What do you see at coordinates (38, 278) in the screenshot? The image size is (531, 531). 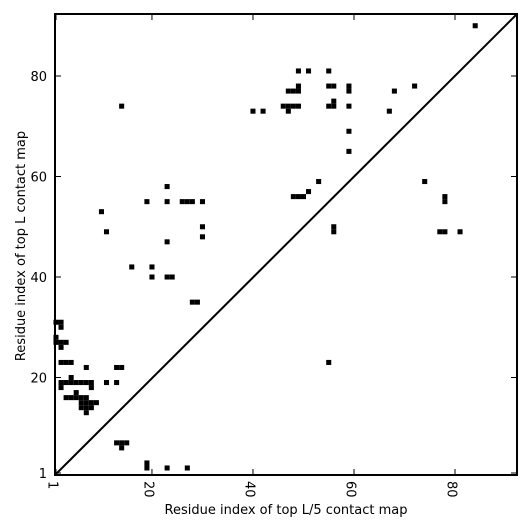 I see `y-tick-label: 40` at bounding box center [38, 278].